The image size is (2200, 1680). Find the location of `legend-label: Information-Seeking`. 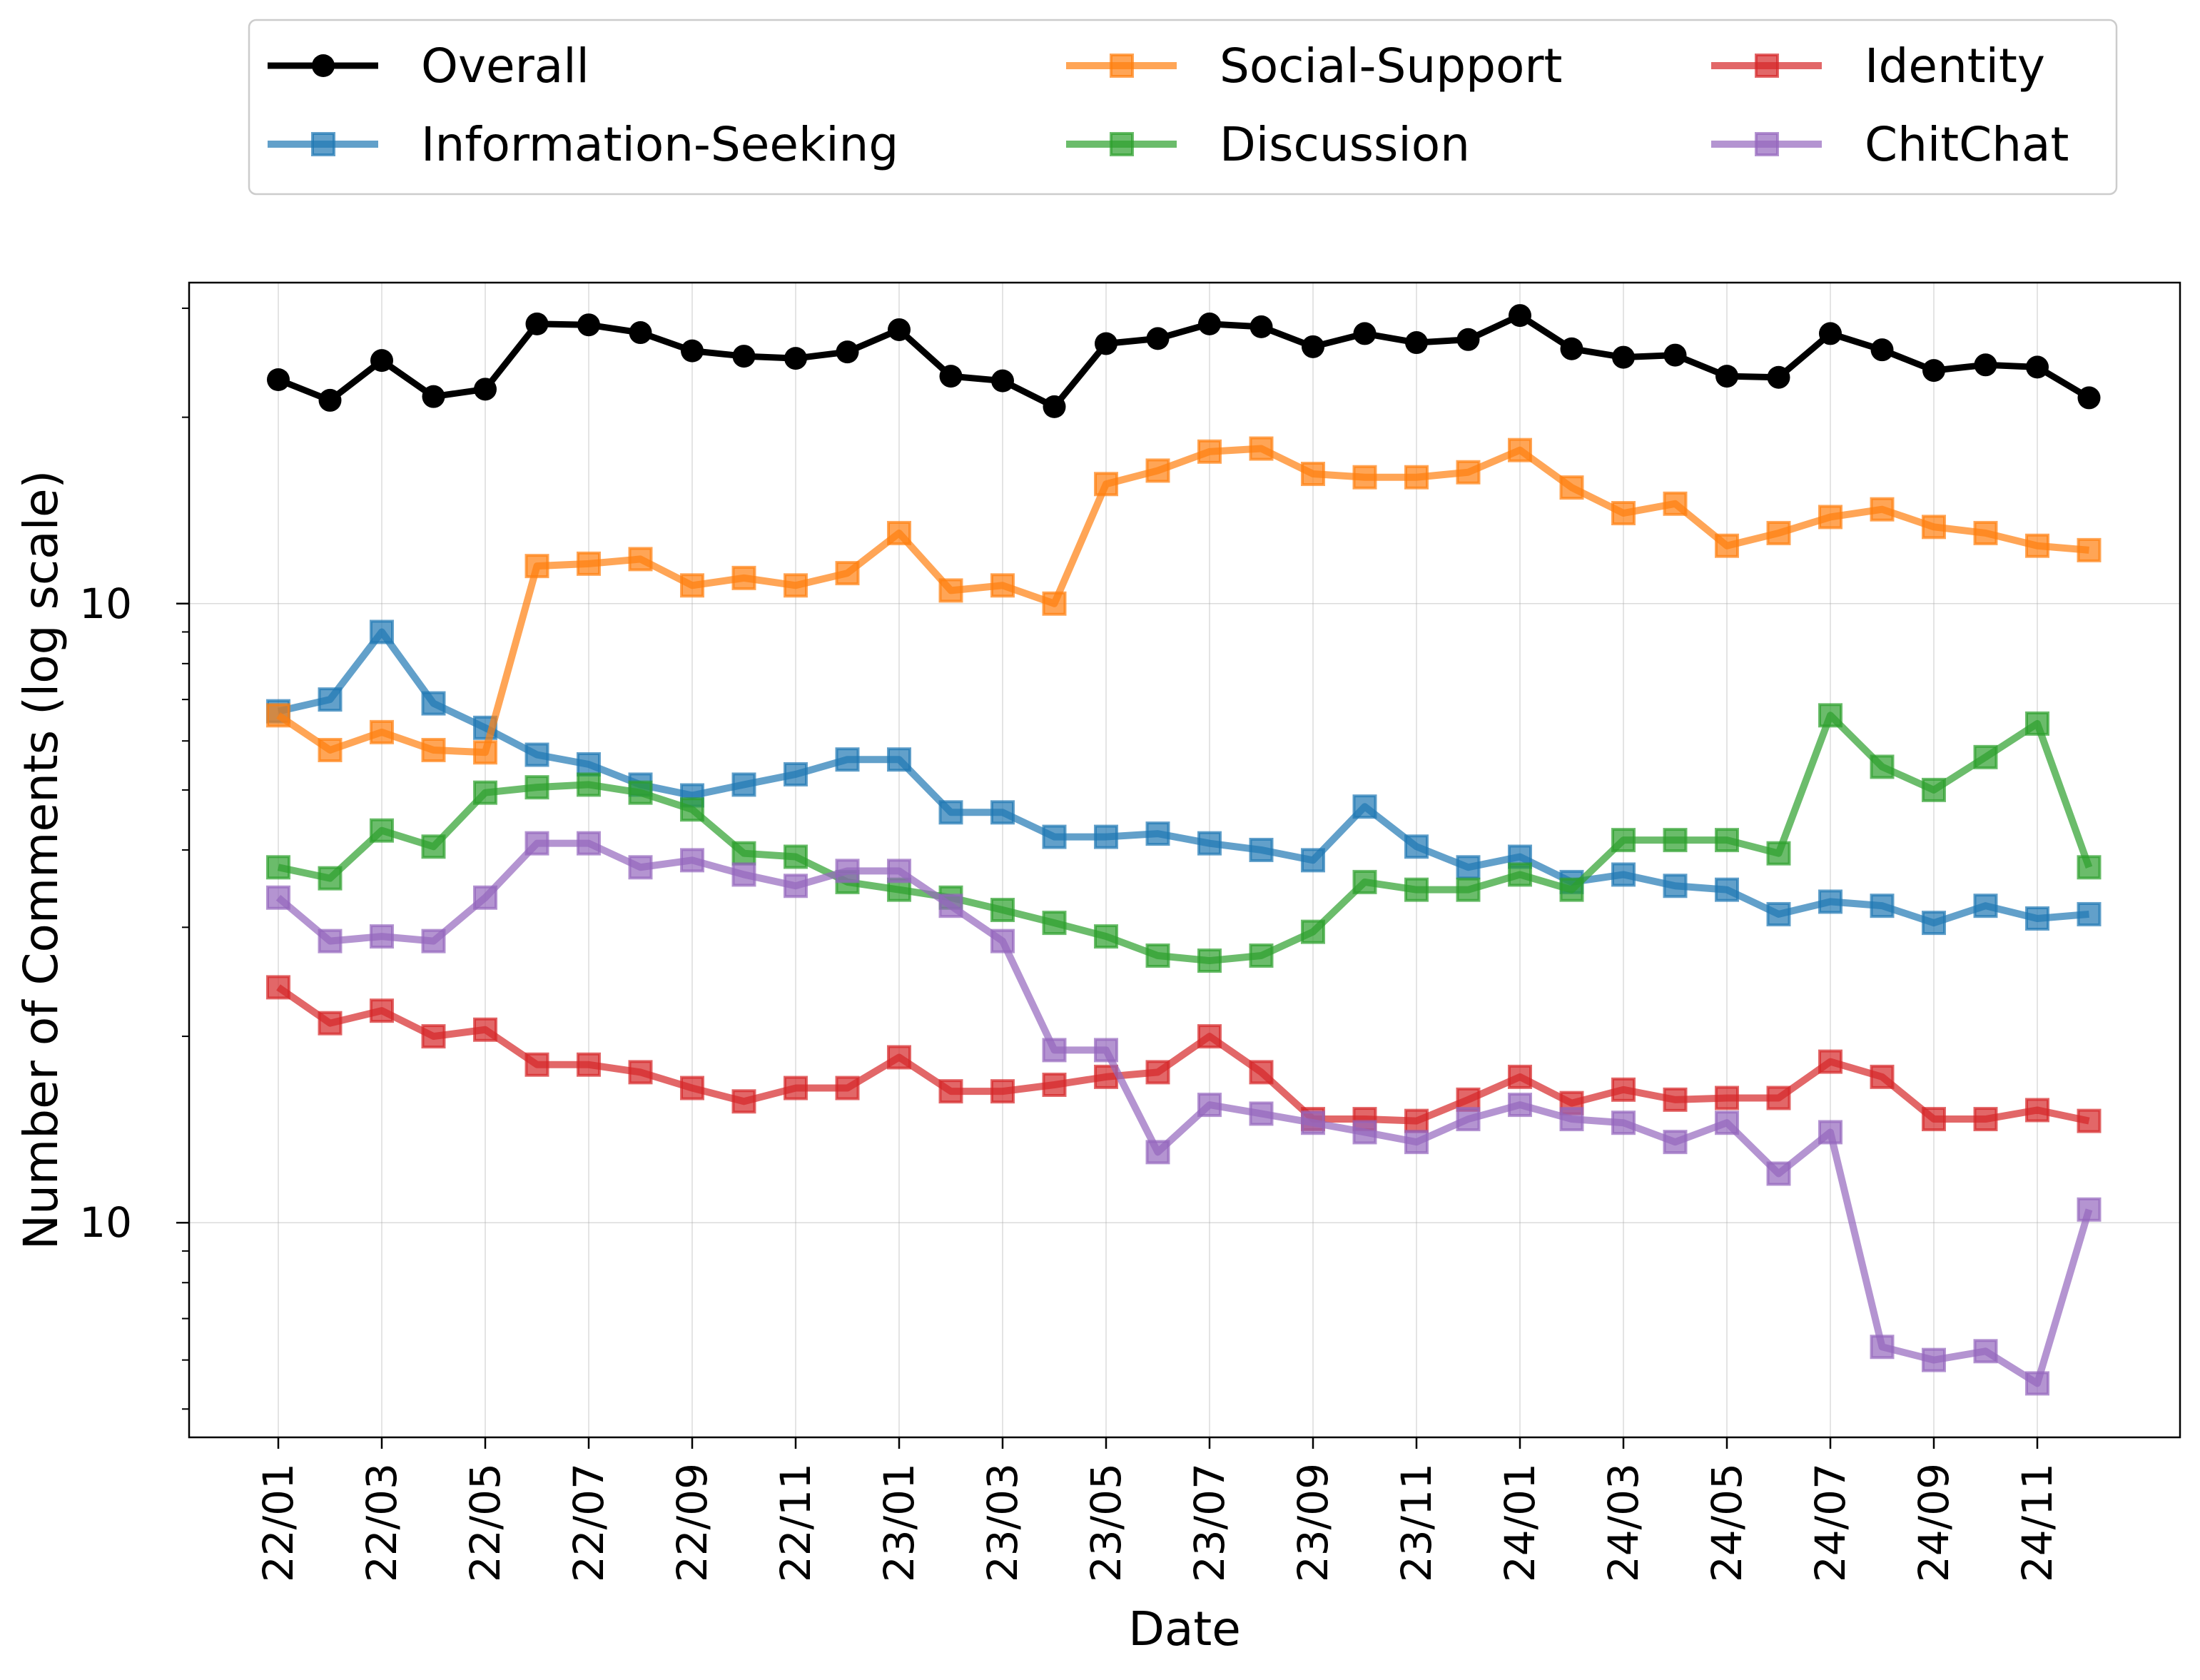

legend-label: Information-Seeking is located at coordinates (659, 144).